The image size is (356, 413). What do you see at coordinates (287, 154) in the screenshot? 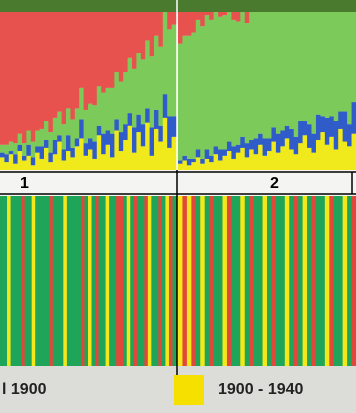
I see `stacked-bar-2-25-yellow` at bounding box center [287, 154].